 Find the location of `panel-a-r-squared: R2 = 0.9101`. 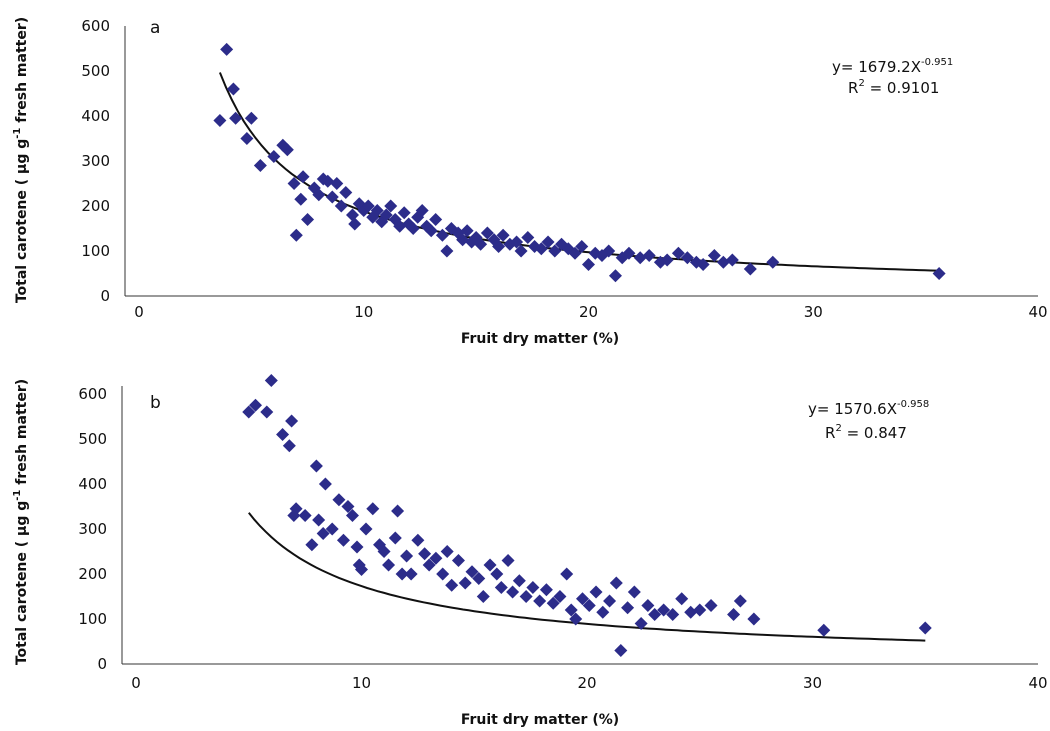

panel-a-r-squared: R2 = 0.9101 is located at coordinates (893, 87).